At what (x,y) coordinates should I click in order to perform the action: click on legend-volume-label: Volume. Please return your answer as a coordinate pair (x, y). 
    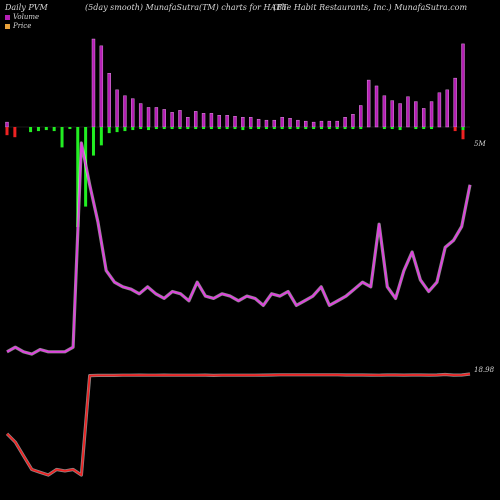
    Looking at the image, I should click on (26, 17).